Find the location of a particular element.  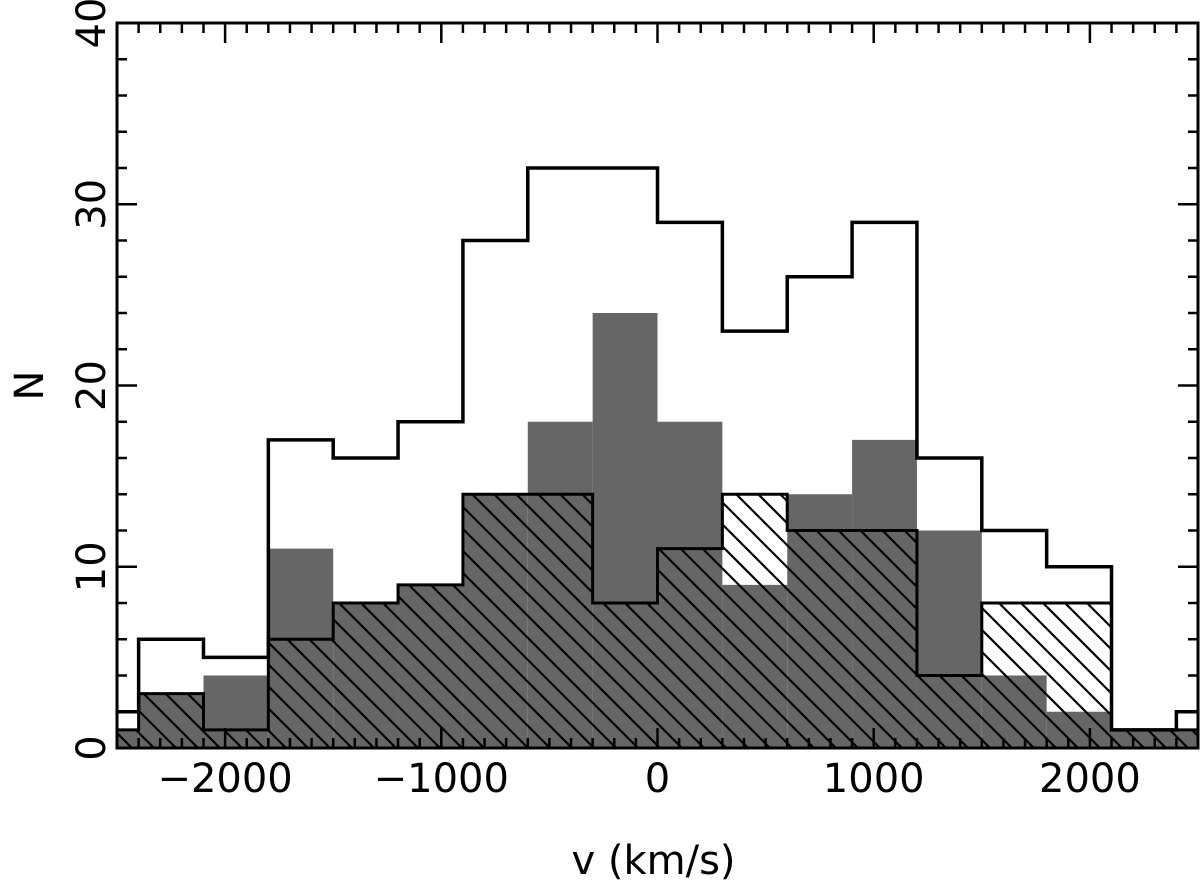

y-tick-label: 40 is located at coordinates (92, 24).